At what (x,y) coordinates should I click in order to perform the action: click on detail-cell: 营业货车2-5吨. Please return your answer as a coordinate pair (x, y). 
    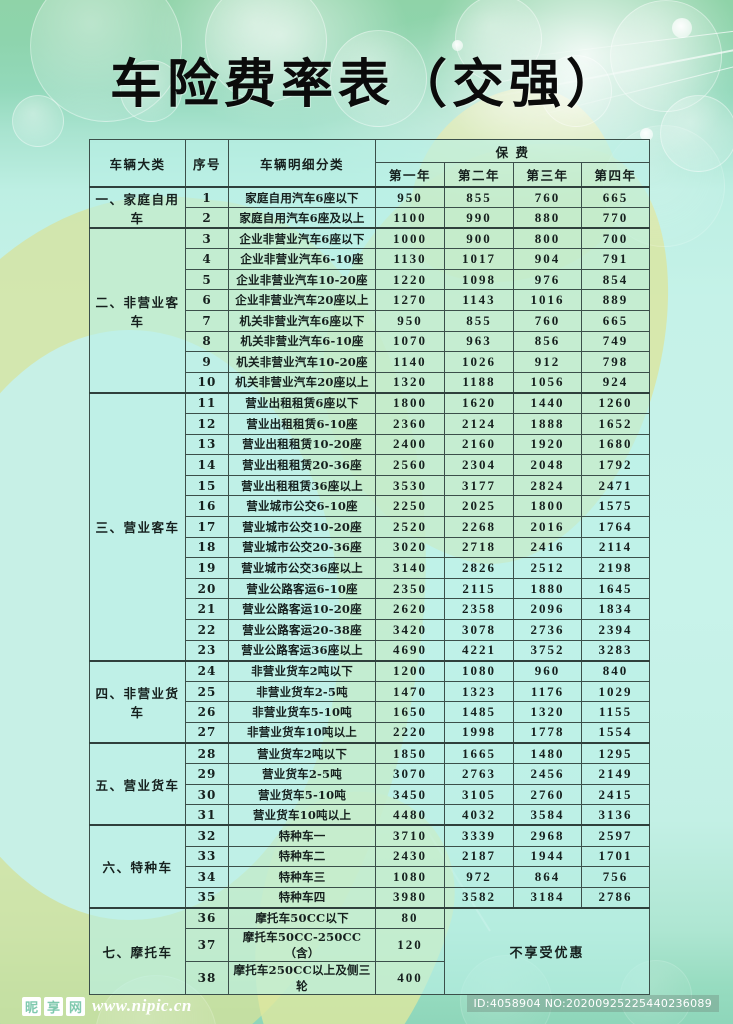
    Looking at the image, I should click on (302, 774).